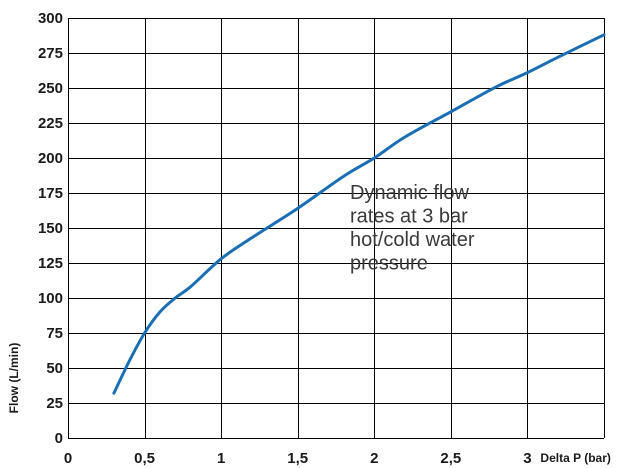  I want to click on y-tick-label: 200, so click(50, 158).